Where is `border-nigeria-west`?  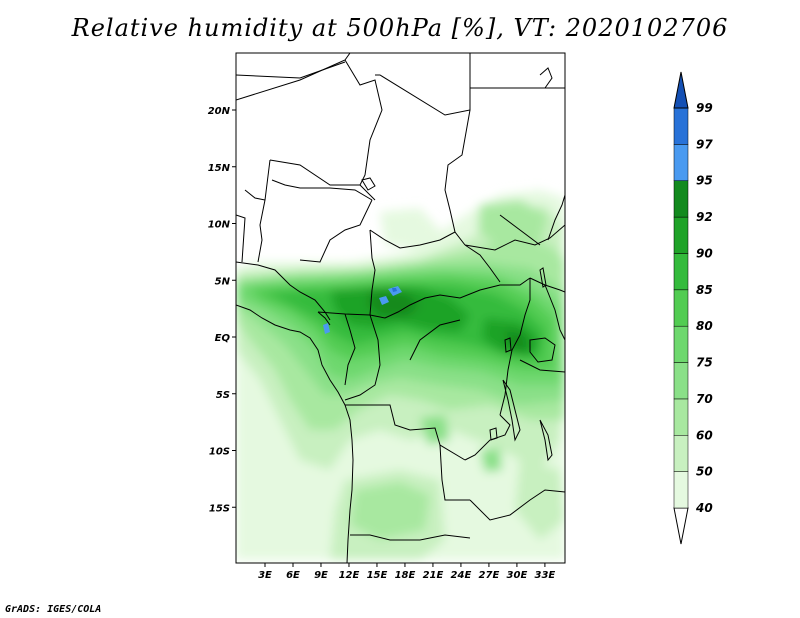
border-nigeria-west is located at coordinates (264, 211).